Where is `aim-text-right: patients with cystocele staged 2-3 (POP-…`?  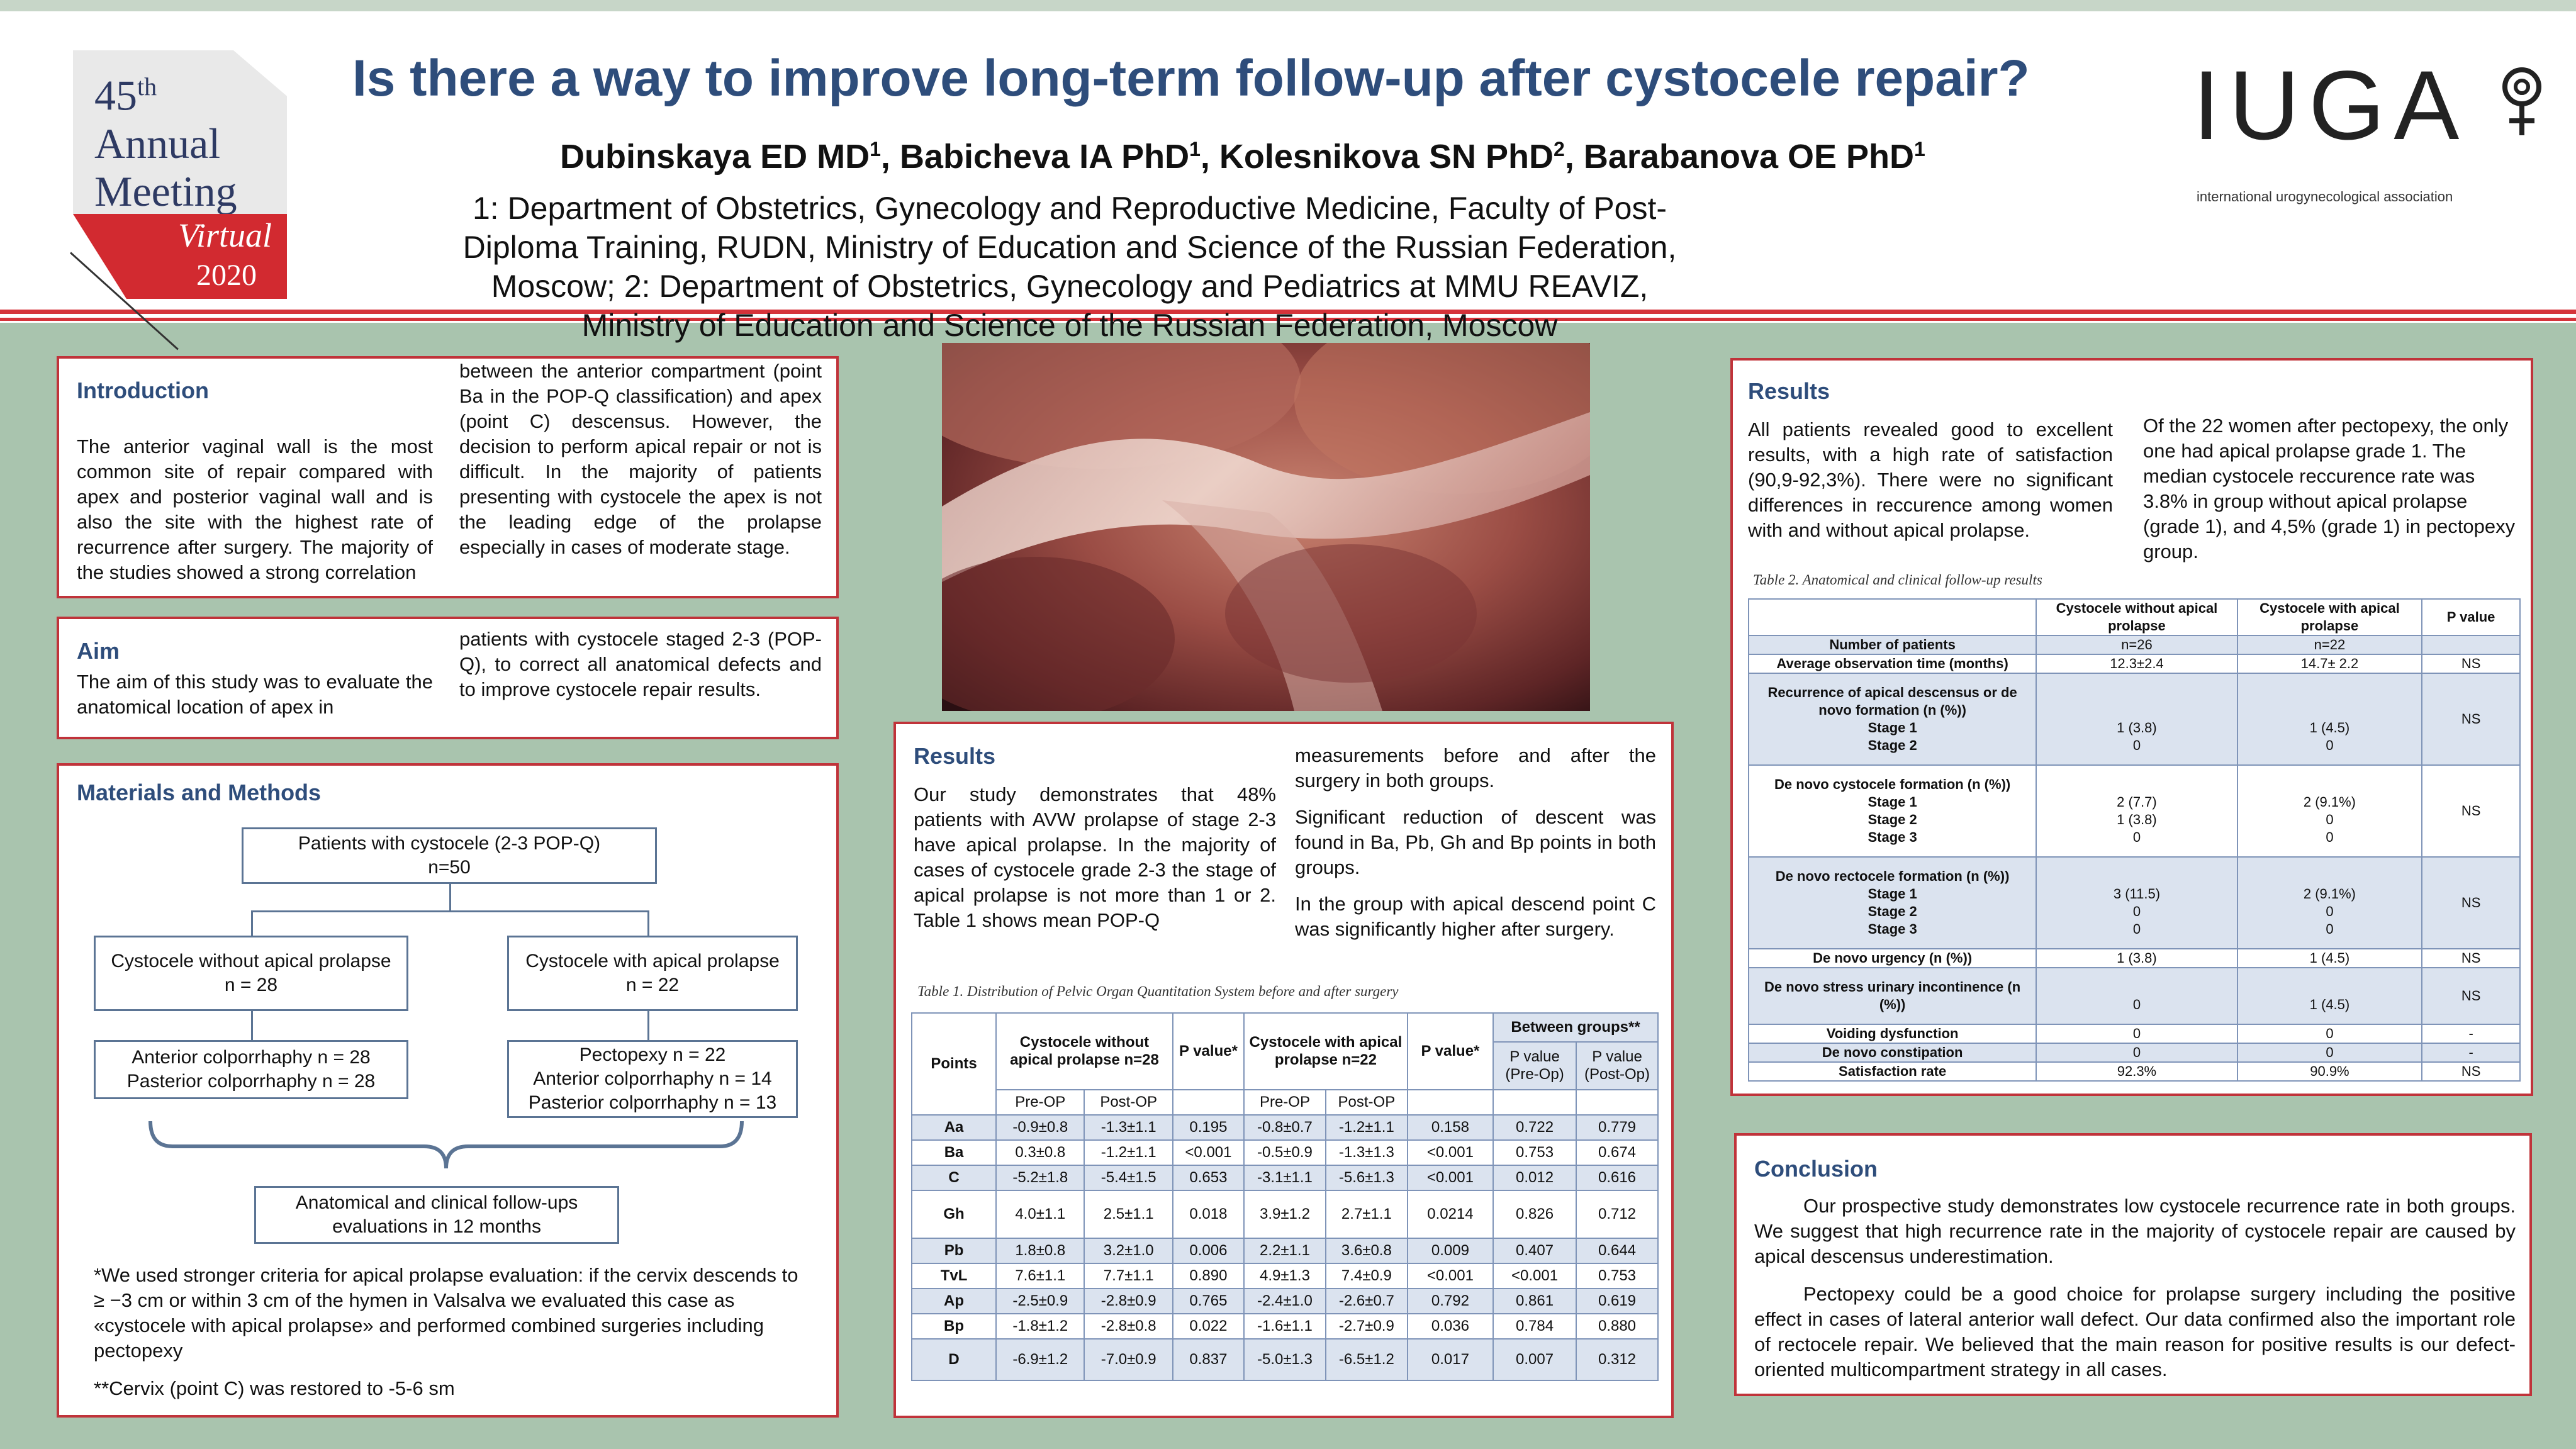 aim-text-right: patients with cystocele staged 2-3 (POP-… is located at coordinates (640, 664).